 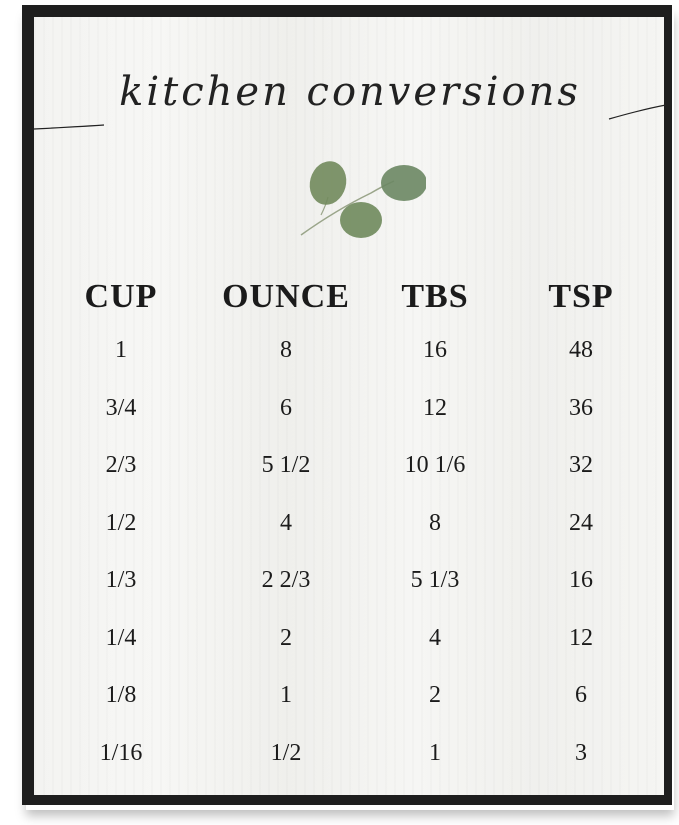 I want to click on column-tbs: TBS 16 12 10 1/6 8 5 1/3 4 2 1, so click(x=435, y=527).